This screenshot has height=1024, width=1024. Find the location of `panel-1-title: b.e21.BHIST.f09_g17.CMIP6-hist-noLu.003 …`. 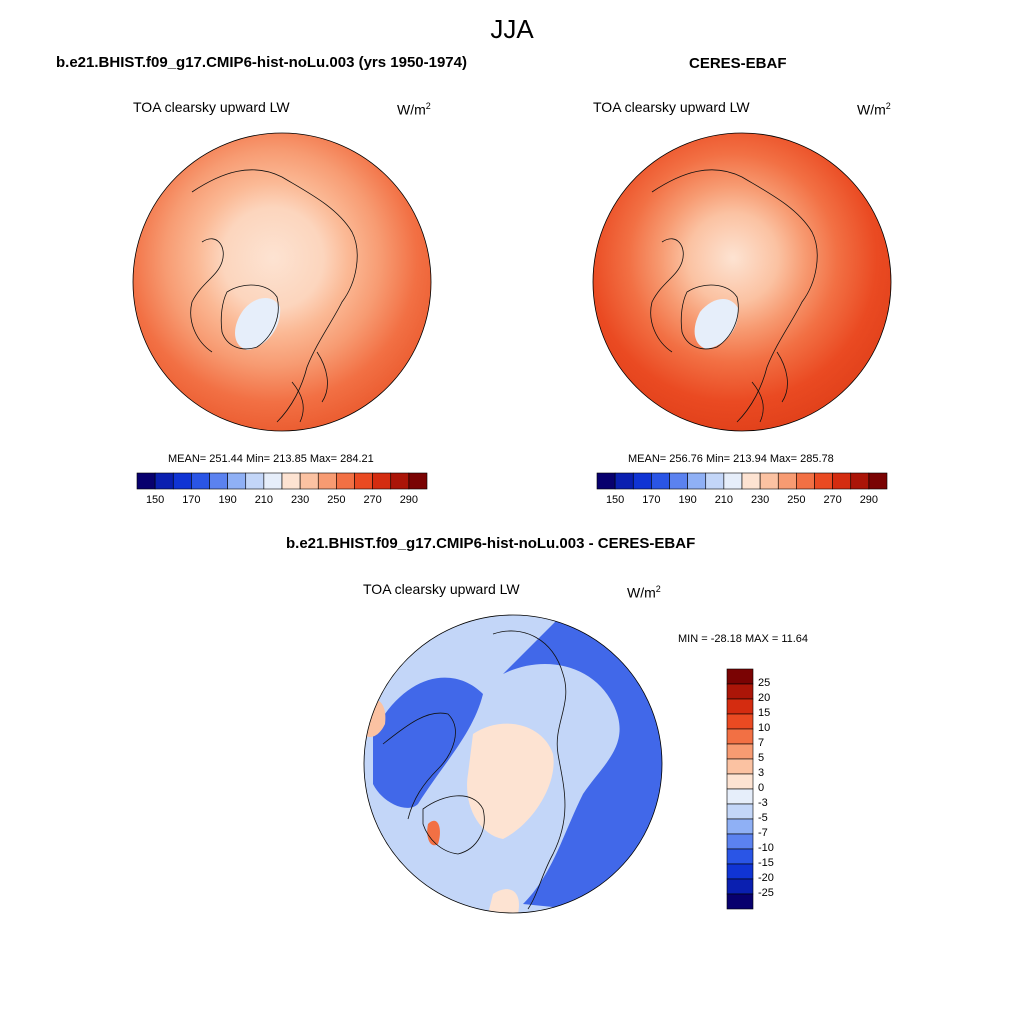

panel-1-title: b.e21.BHIST.f09_g17.CMIP6-hist-noLu.003 … is located at coordinates (261, 62).